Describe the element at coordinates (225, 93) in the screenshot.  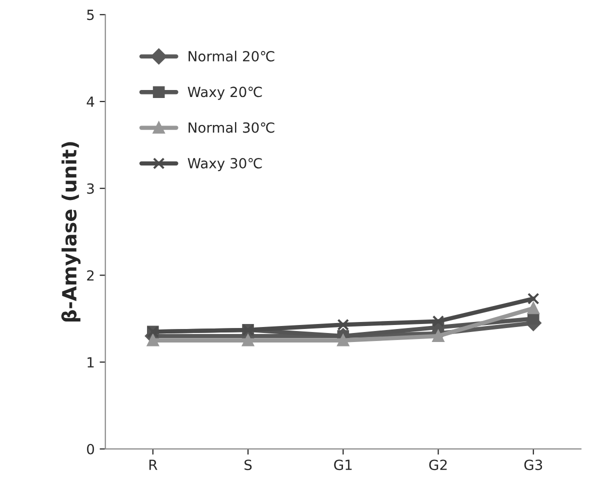
I see `legend-label: Waxy 20℃` at that location.